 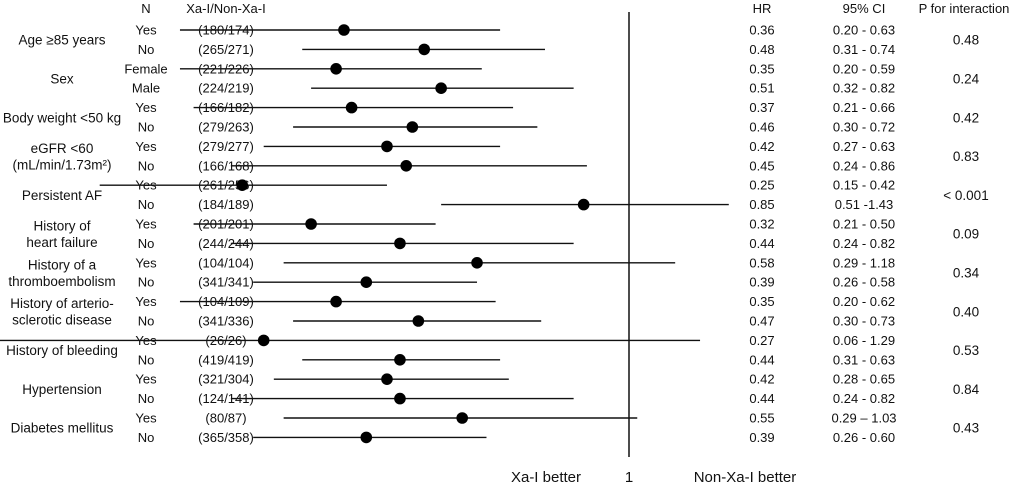 What do you see at coordinates (761, 437) in the screenshot?
I see `hr-value: 0.39` at bounding box center [761, 437].